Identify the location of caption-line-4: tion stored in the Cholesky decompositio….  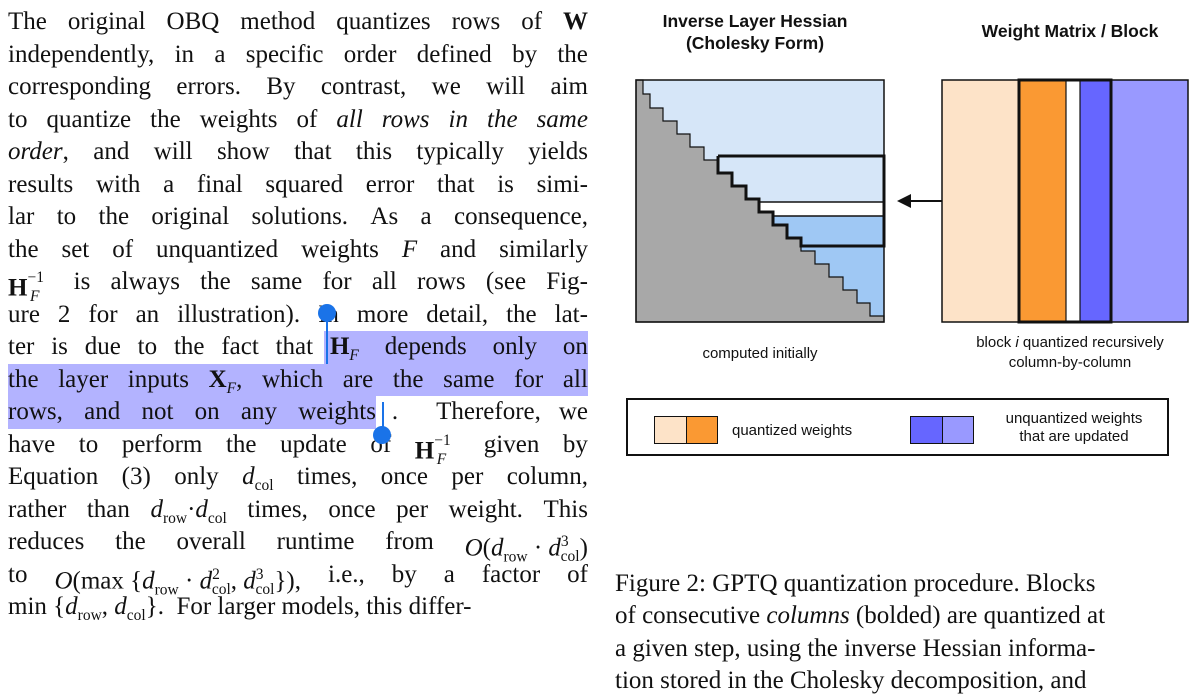
(851, 680).